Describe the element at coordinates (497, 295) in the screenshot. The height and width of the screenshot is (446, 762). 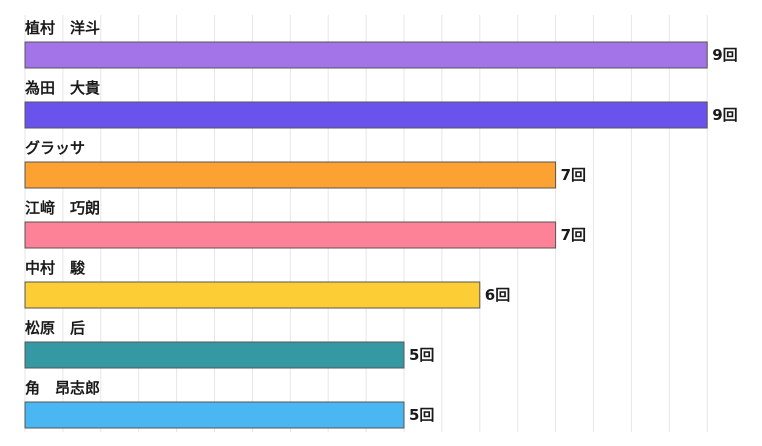
I see `value-label: 6回` at that location.